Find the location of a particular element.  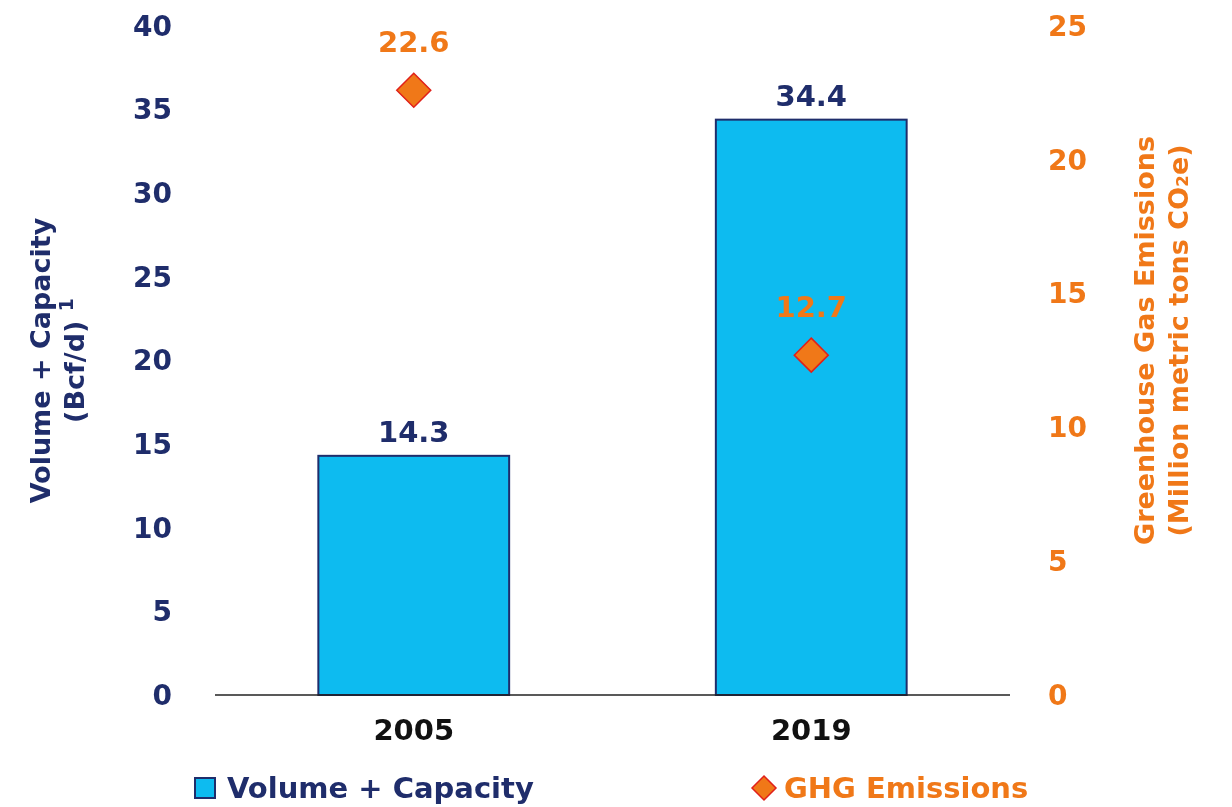

y-tick-label: 20 is located at coordinates (152, 361).